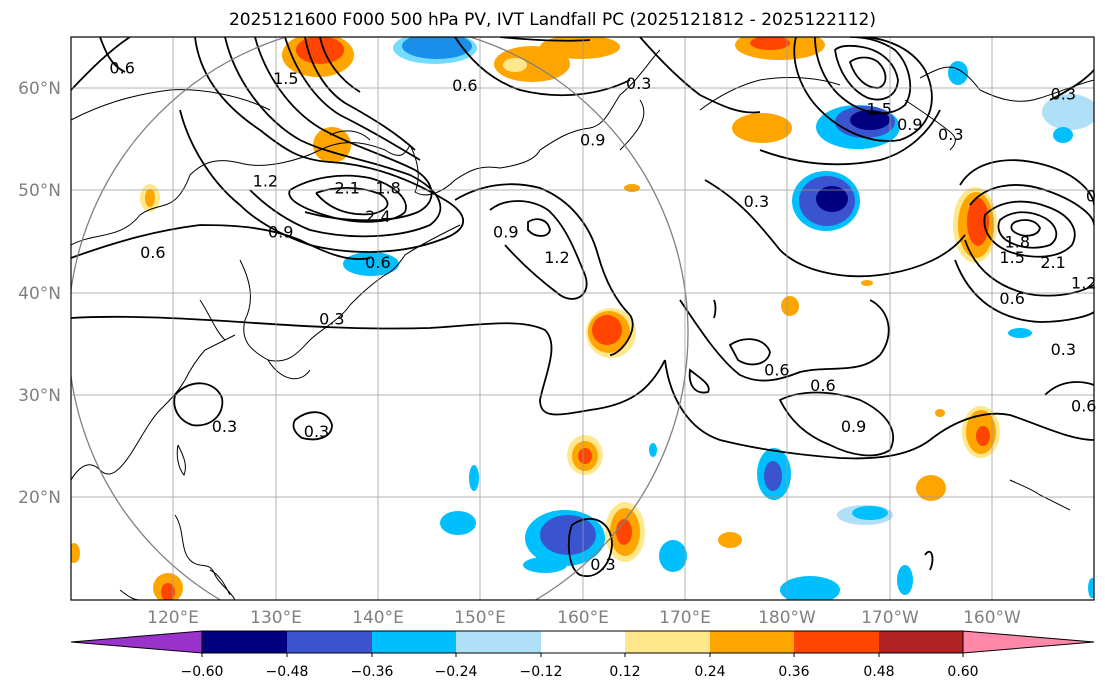 Image resolution: width=1105 pixels, height=692 pixels. What do you see at coordinates (456, 672) in the screenshot?
I see `colorbar-label: −0.24` at bounding box center [456, 672].